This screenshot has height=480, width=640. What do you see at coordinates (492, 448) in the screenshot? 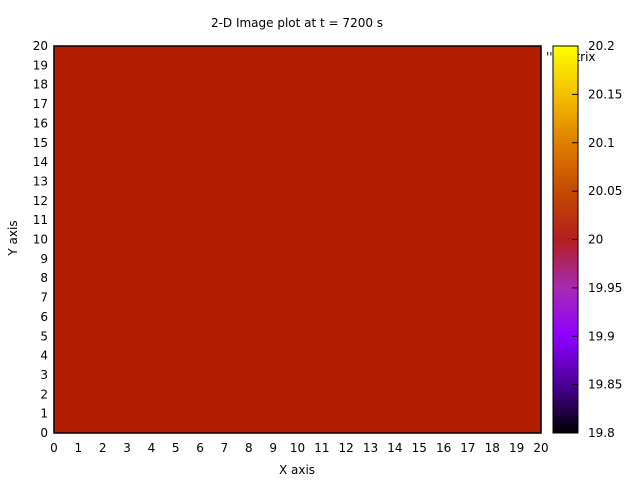
I see `x-tick-label: 18` at bounding box center [492, 448].